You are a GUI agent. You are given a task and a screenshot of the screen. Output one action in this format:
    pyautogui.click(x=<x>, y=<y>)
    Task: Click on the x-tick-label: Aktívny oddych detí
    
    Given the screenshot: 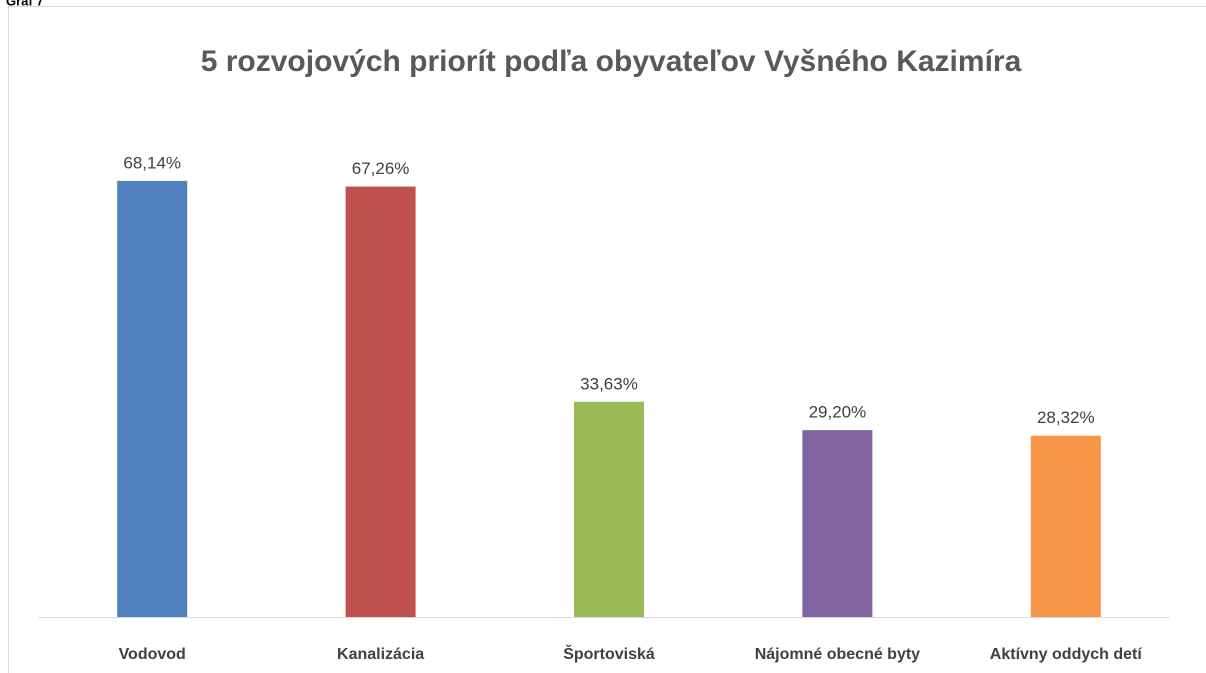 What is the action you would take?
    pyautogui.click(x=1066, y=654)
    